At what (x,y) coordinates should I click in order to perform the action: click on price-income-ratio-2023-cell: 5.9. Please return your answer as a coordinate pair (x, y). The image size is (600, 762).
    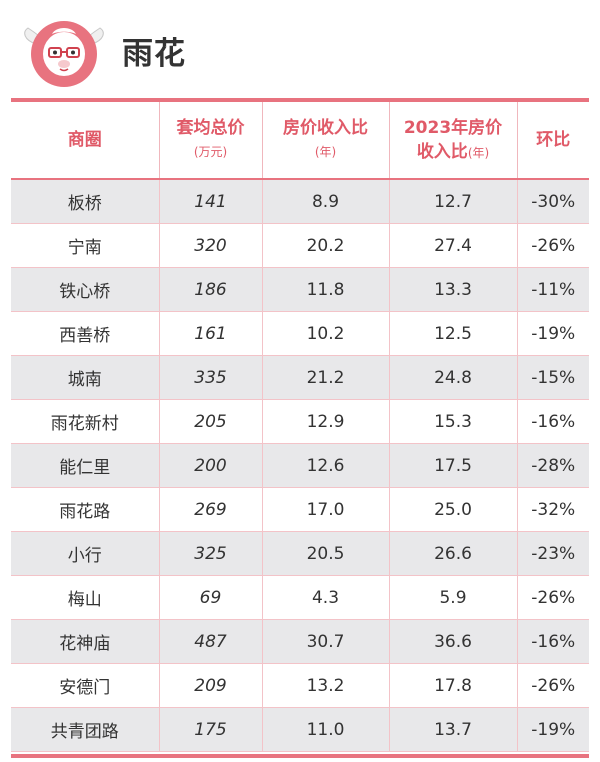
    Looking at the image, I should click on (453, 597).